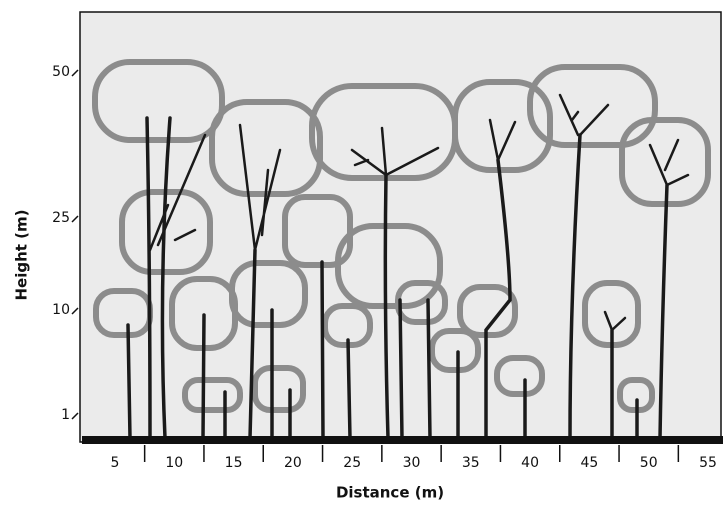  I want to click on y-axis: 50 25 10 1, so click(65, 243).